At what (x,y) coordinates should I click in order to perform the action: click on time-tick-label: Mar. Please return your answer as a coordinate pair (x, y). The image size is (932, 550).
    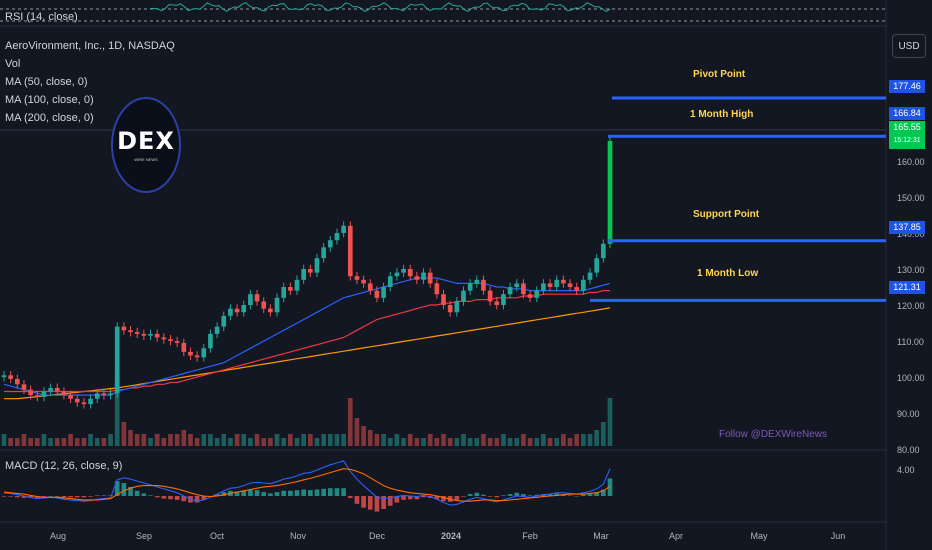
    Looking at the image, I should click on (601, 536).